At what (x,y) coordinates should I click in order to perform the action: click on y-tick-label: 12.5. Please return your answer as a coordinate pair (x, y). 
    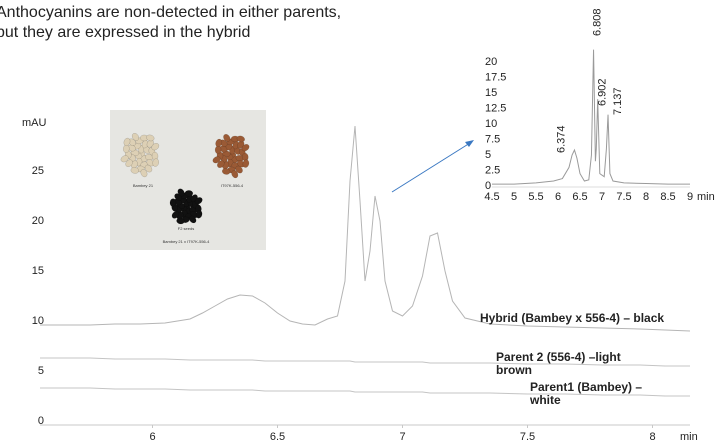
    Looking at the image, I should click on (495, 108).